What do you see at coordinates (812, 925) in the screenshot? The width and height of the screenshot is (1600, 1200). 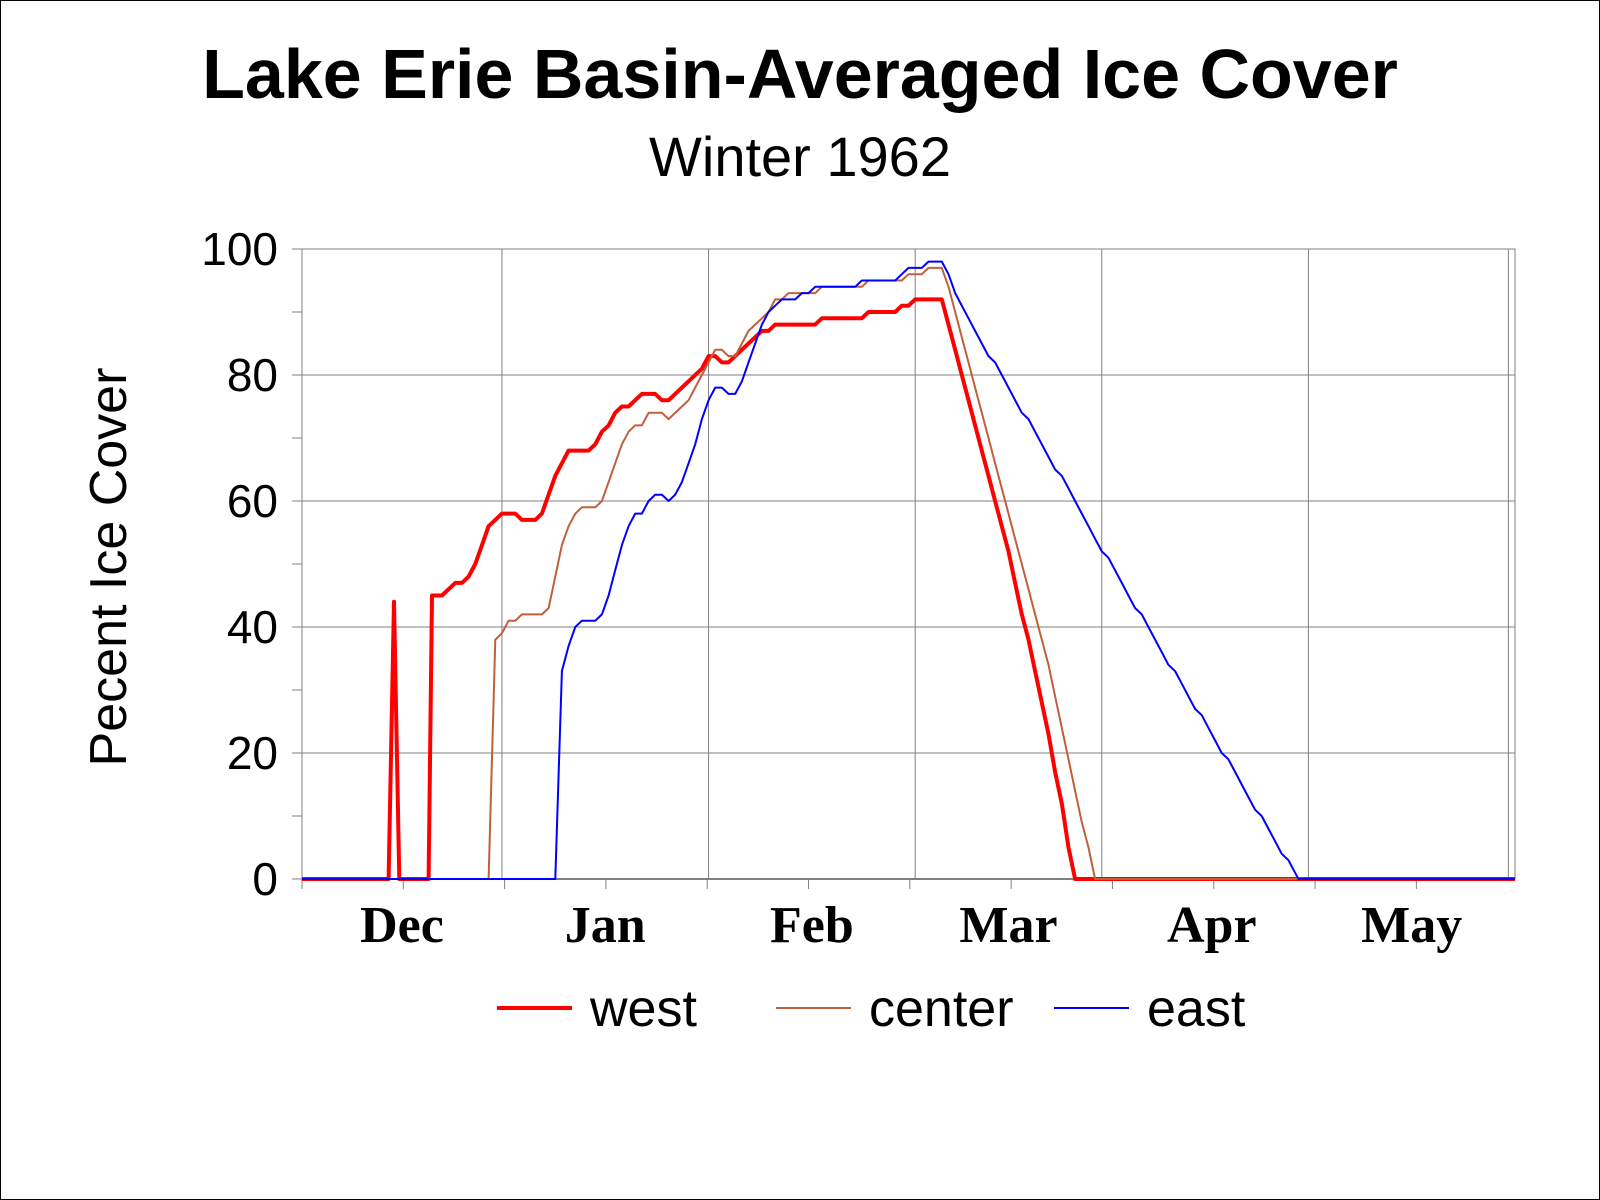 I see `x-tick-label: Feb` at bounding box center [812, 925].